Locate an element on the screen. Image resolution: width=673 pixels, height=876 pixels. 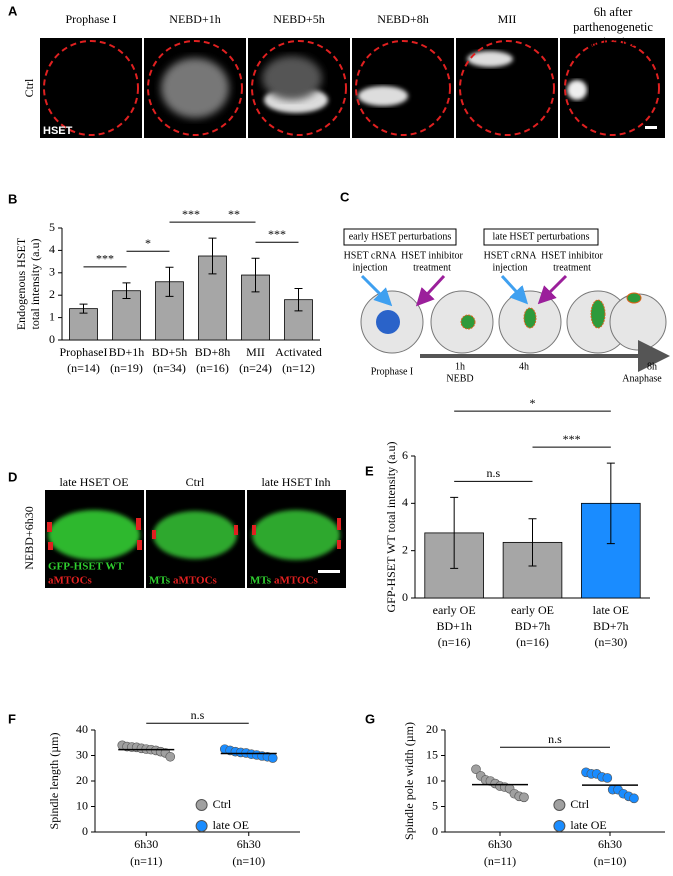
x-tick-label: (n=14) is located at coordinates (83, 368).